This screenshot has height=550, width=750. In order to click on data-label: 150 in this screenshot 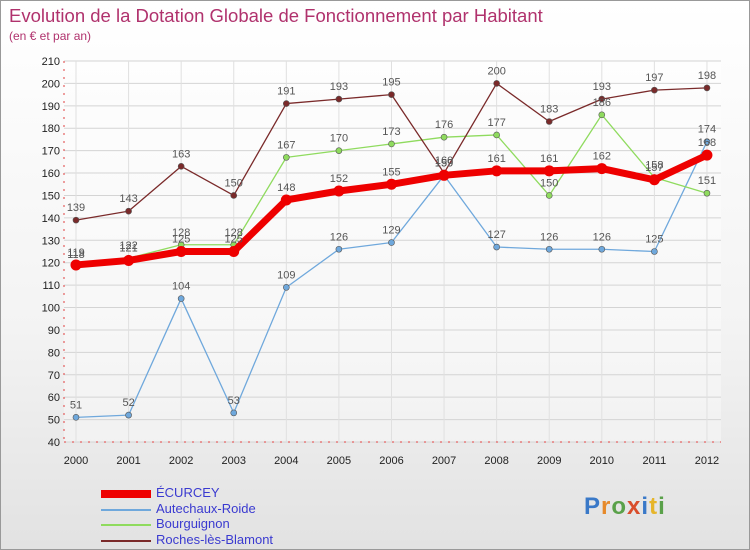, I will do `click(549, 183)`.